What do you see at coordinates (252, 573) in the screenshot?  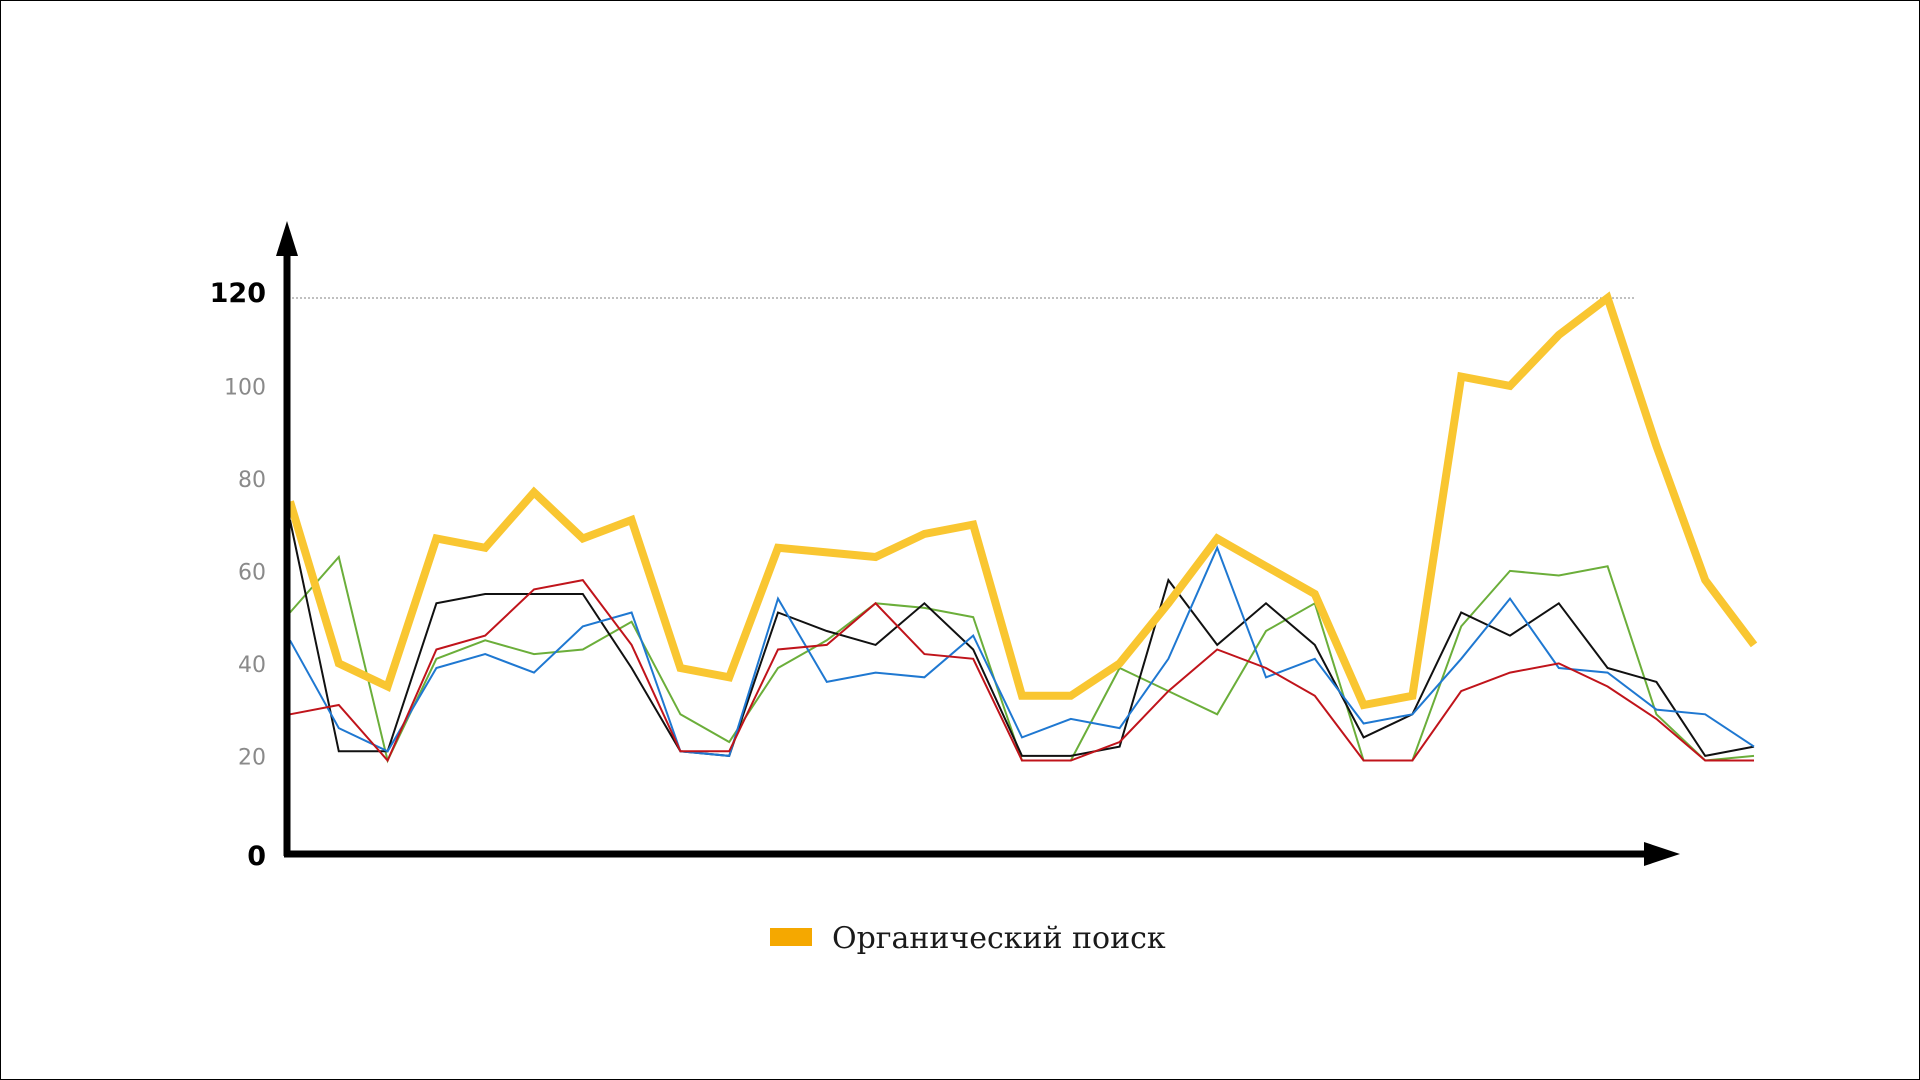 I see `y-tick-label: 60` at bounding box center [252, 573].